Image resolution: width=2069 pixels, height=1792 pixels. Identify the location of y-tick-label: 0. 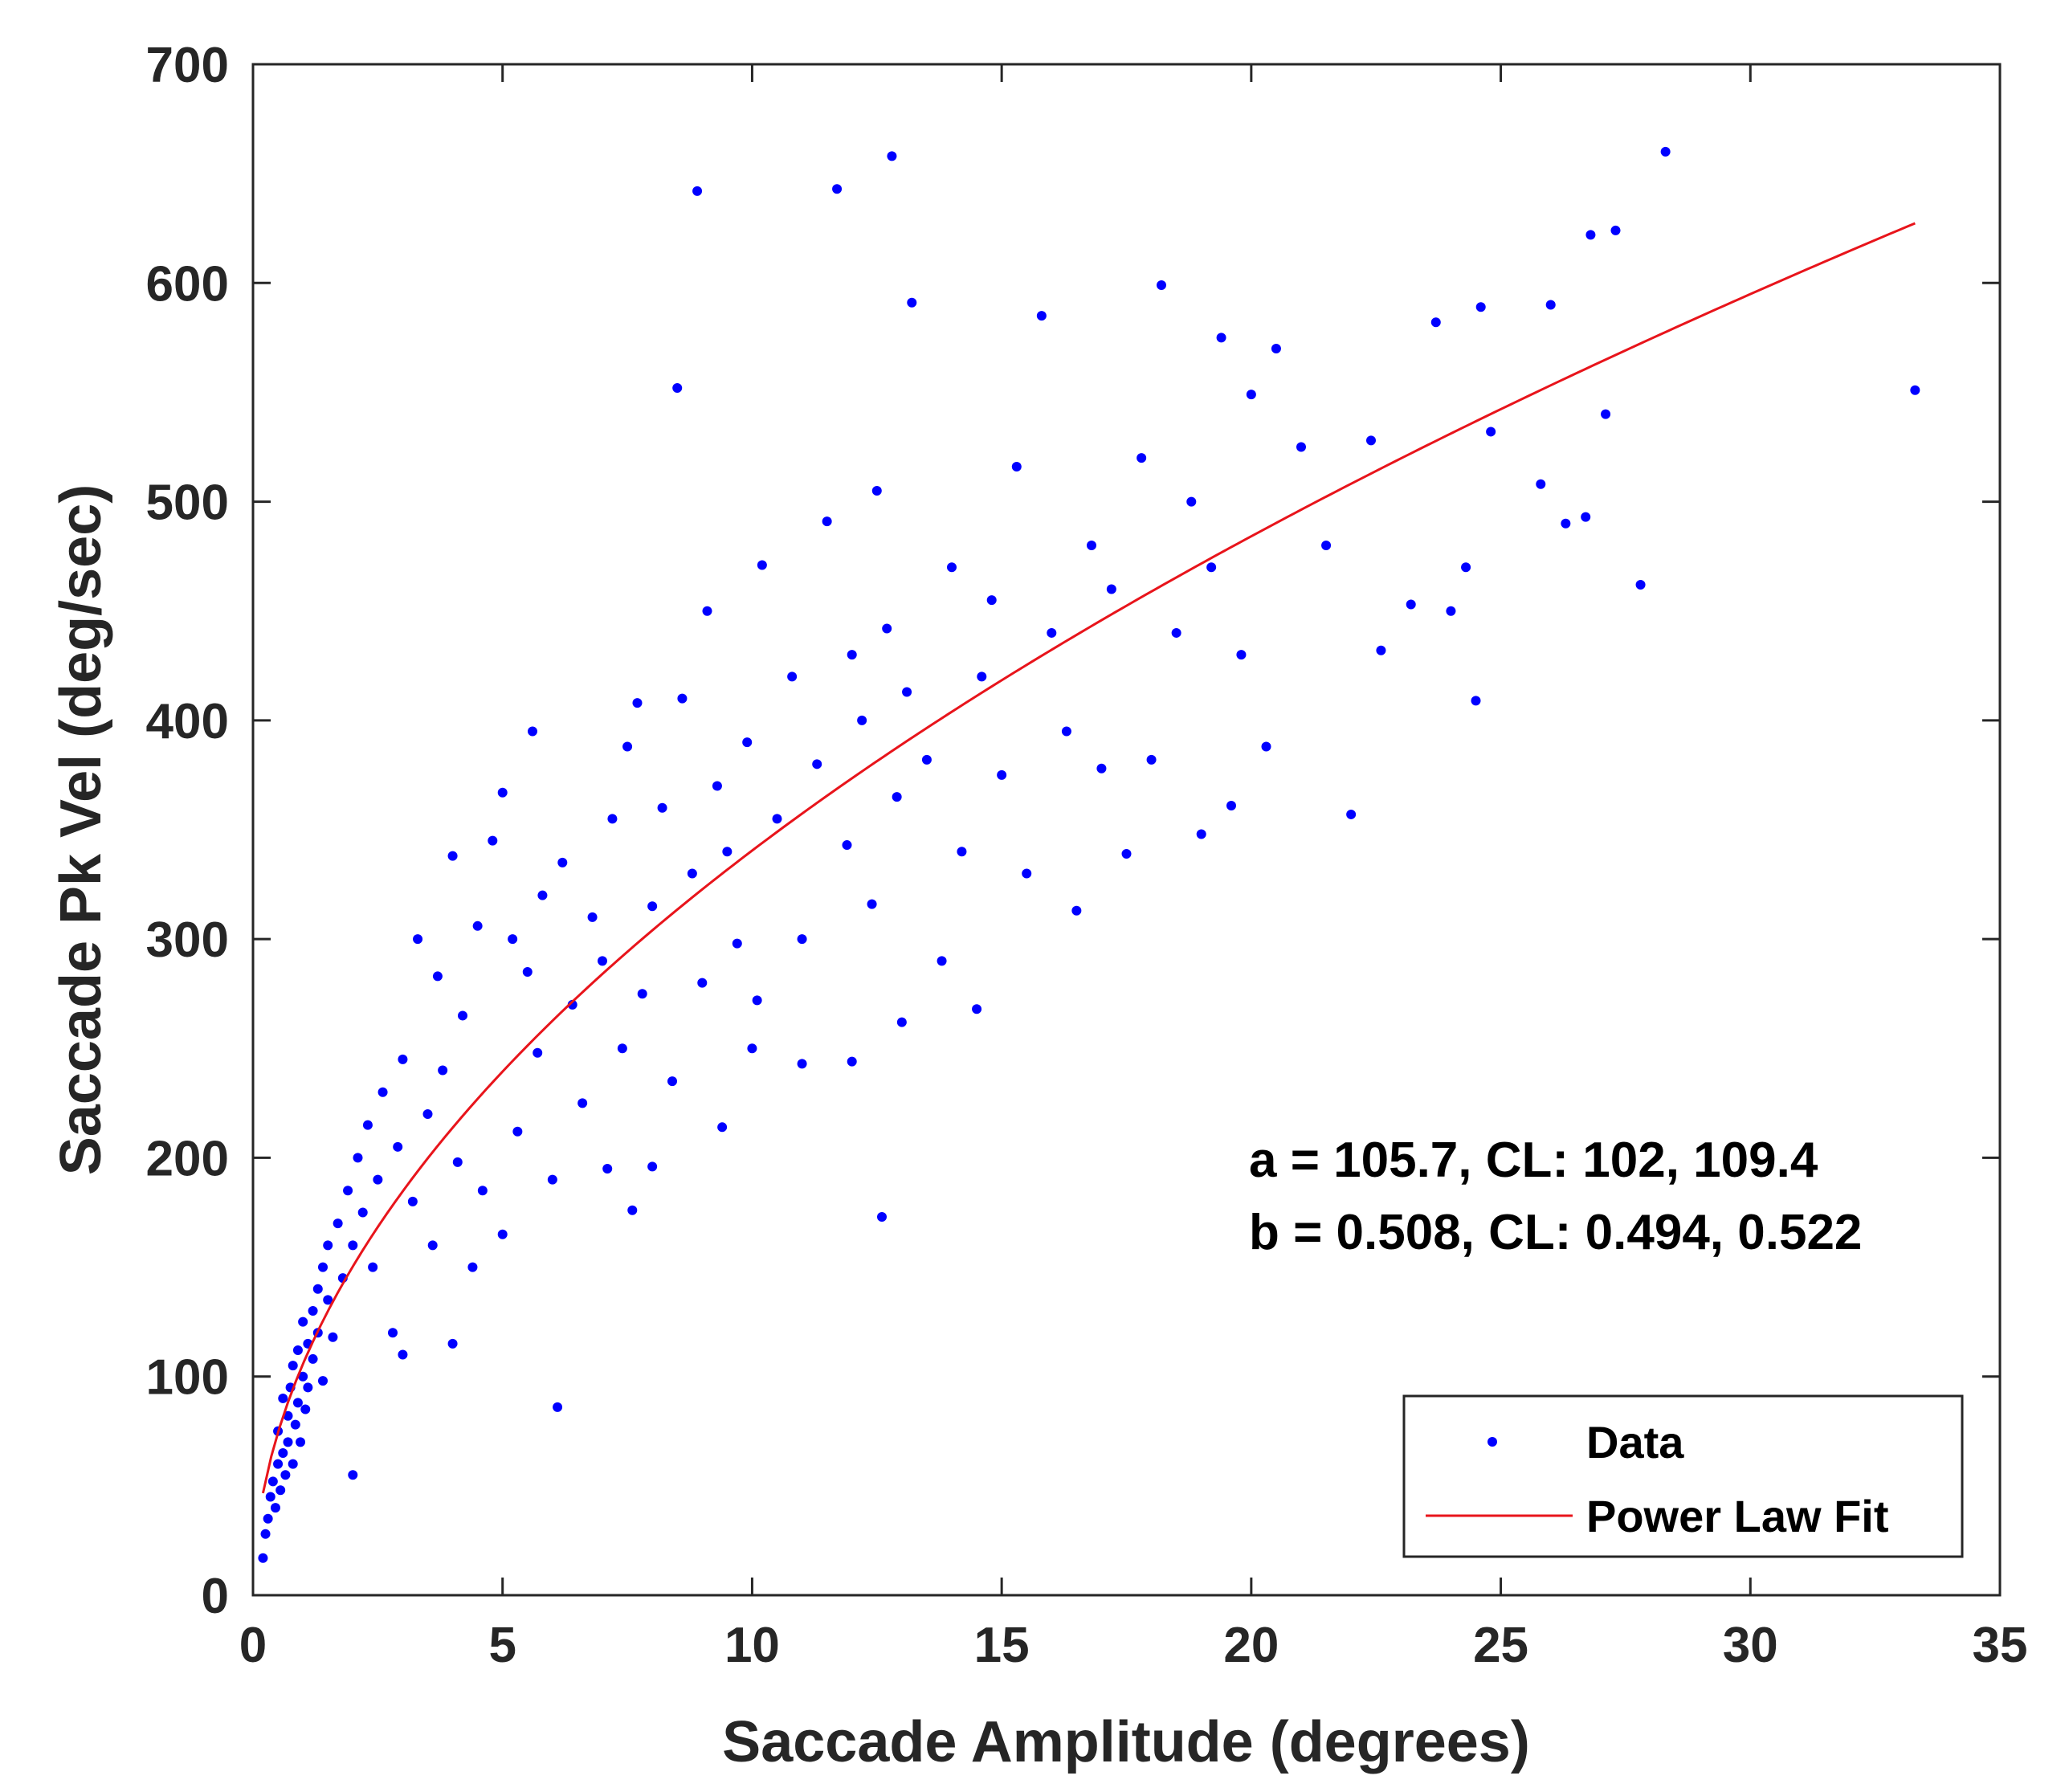
(215, 1596).